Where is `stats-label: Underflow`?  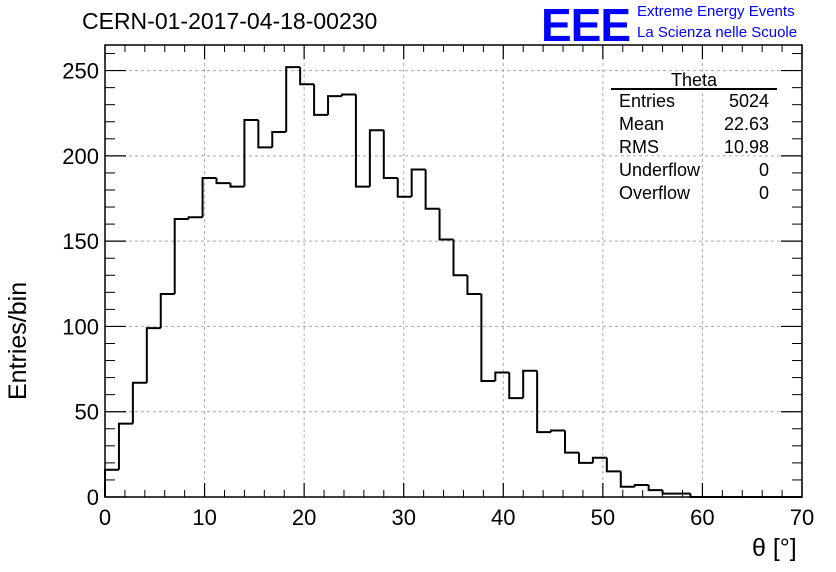 stats-label: Underflow is located at coordinates (660, 170).